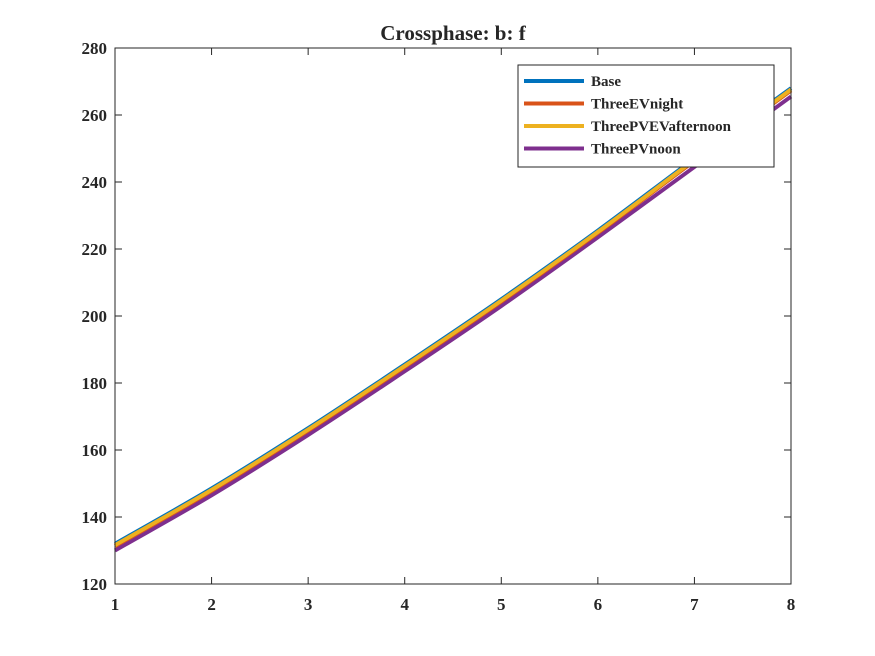 The image size is (875, 656). I want to click on x-tick-label: 4, so click(404, 604).